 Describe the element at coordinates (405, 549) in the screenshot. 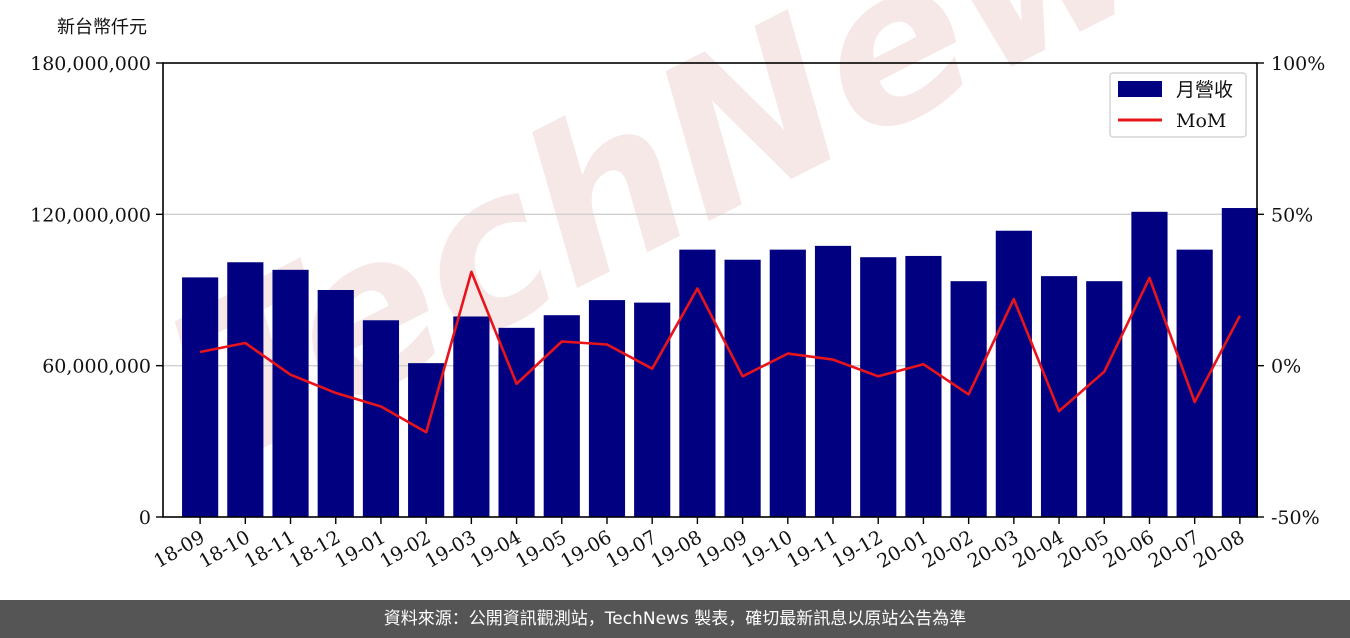

I see `x-tick-label: 19-02` at that location.